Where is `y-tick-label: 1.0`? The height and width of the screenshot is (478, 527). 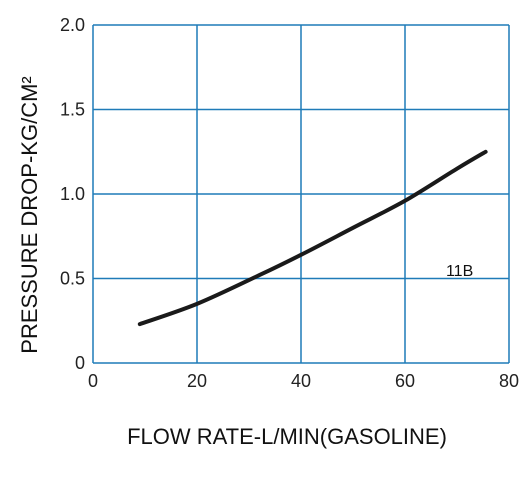
y-tick-label: 1.0 is located at coordinates (72, 194).